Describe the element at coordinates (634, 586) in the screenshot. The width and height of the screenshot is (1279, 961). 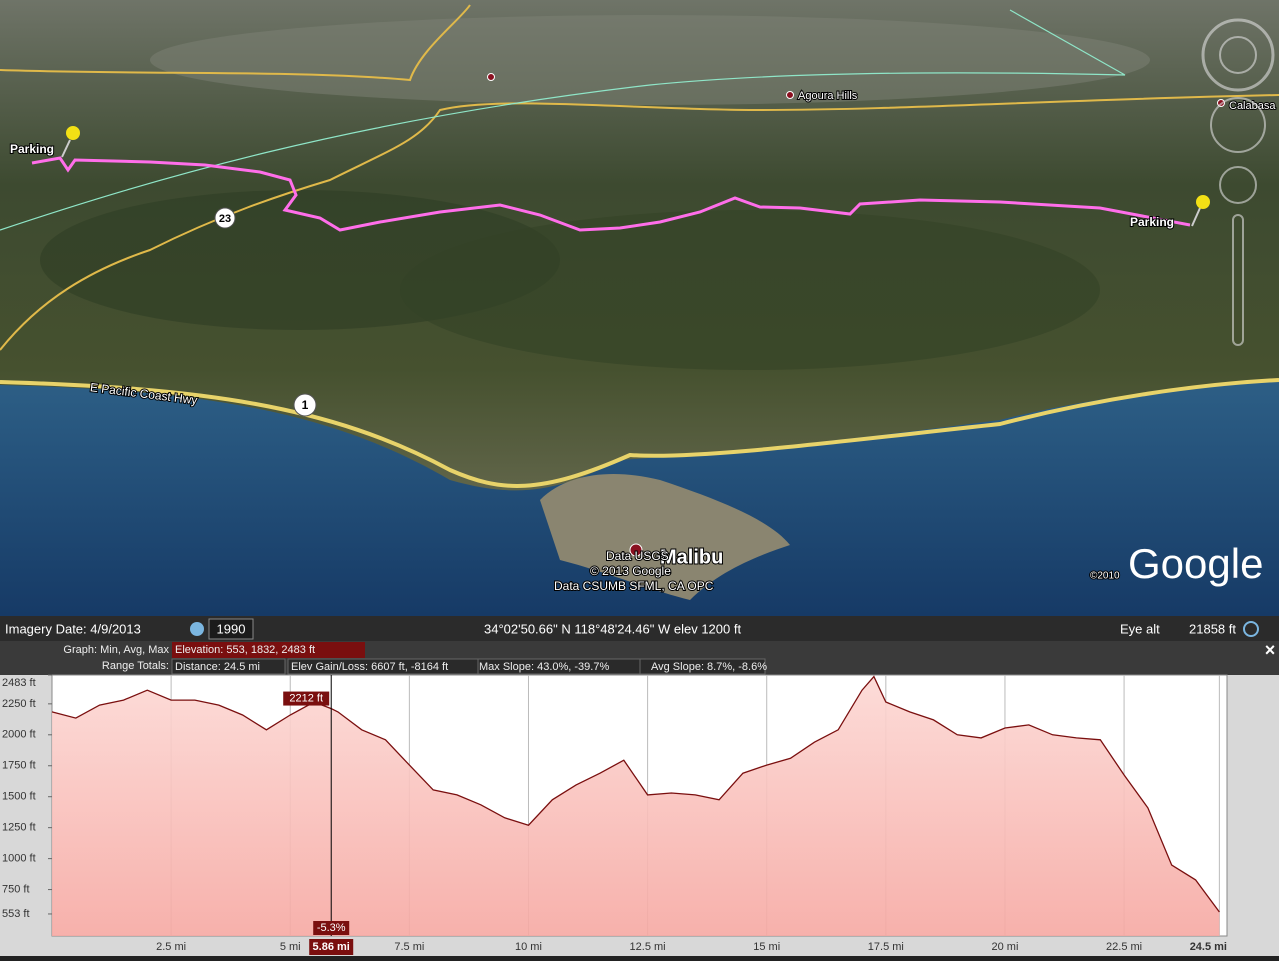
I see `attribution: Data CSUMB SFML, CA OPC` at that location.